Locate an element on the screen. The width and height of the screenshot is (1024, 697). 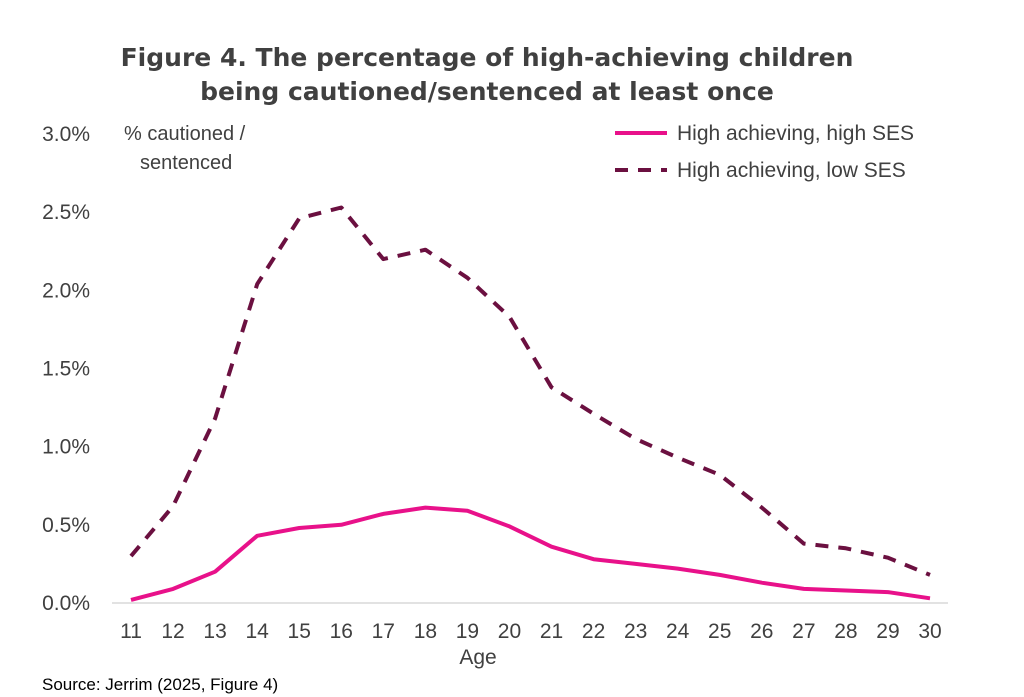
y-axis-label-line-2: sentenced is located at coordinates (186, 163).